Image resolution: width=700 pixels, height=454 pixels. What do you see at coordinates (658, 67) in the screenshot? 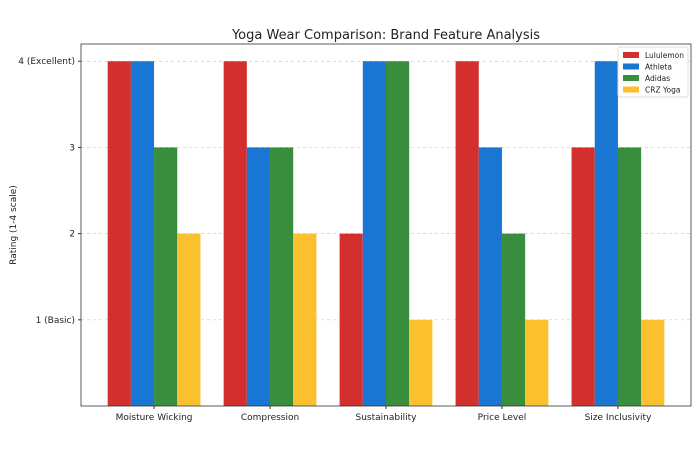
I see `legend-label: Athleta` at bounding box center [658, 67].